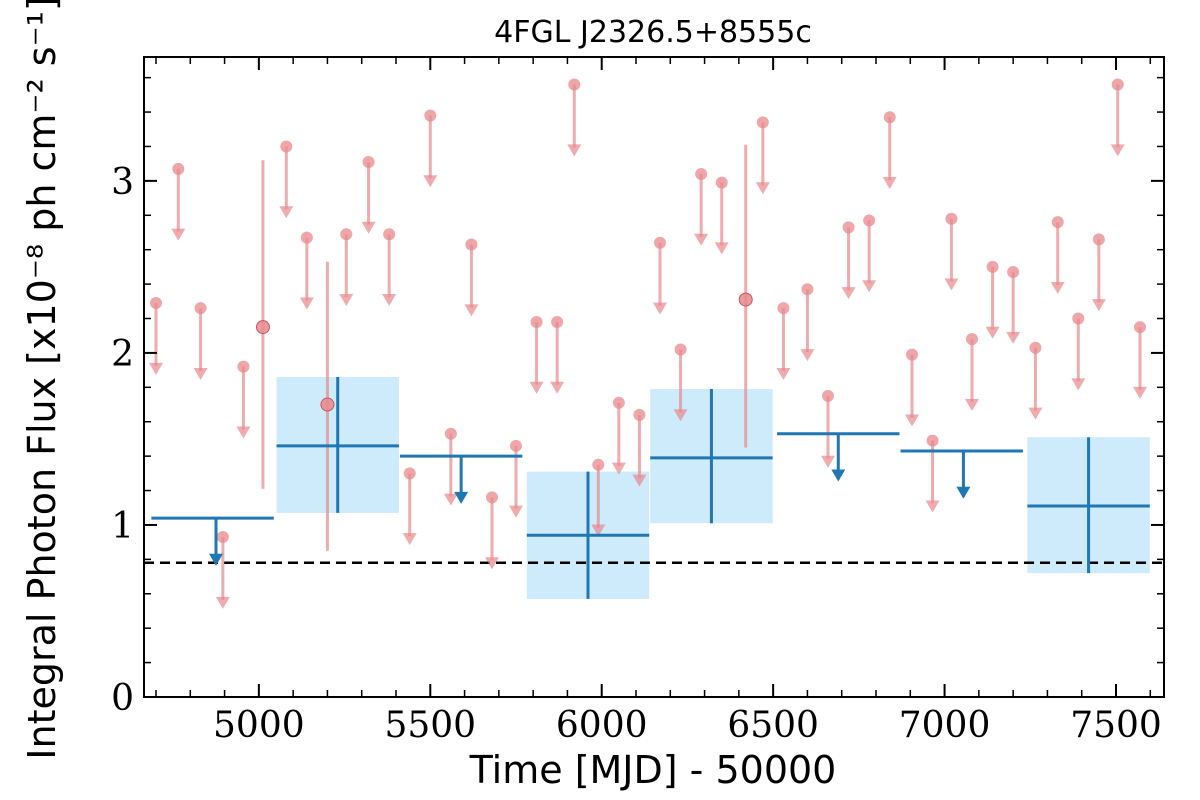 This screenshot has height=800, width=1200. I want to click on y-axis-label: Integral Photon Flux [x10⁻⁸ ph cm⁻² s⁻¹], so click(42, 380).